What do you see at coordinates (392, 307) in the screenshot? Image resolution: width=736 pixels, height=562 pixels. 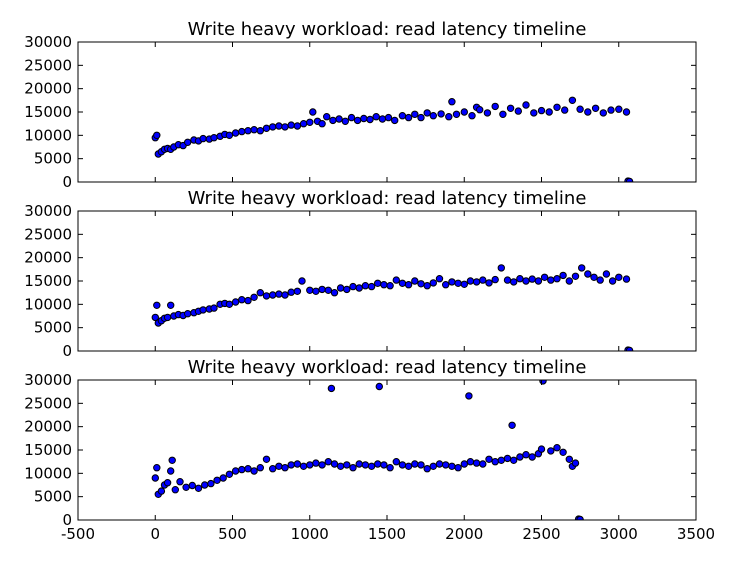 I see `scatter-points` at bounding box center [392, 307].